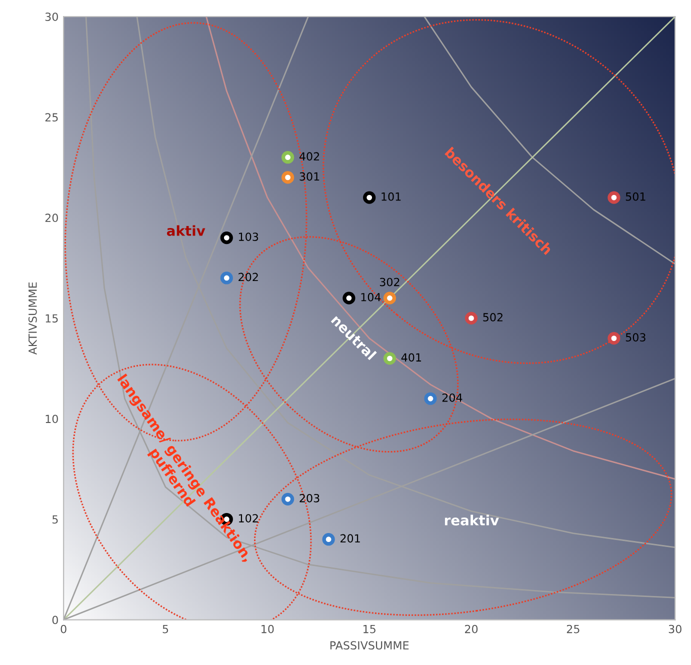 The width and height of the screenshot is (691, 665). I want to click on annotation: reaktiv, so click(471, 520).